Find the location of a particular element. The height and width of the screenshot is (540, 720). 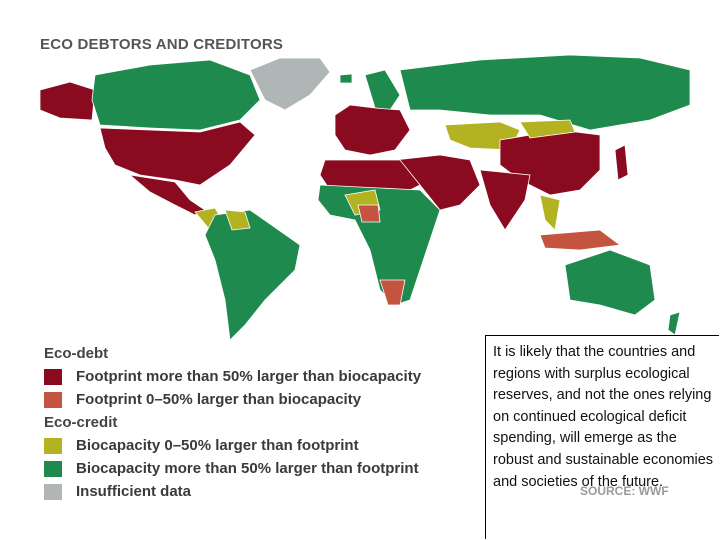

legend-item: Insufficient data is located at coordinates (232, 491).